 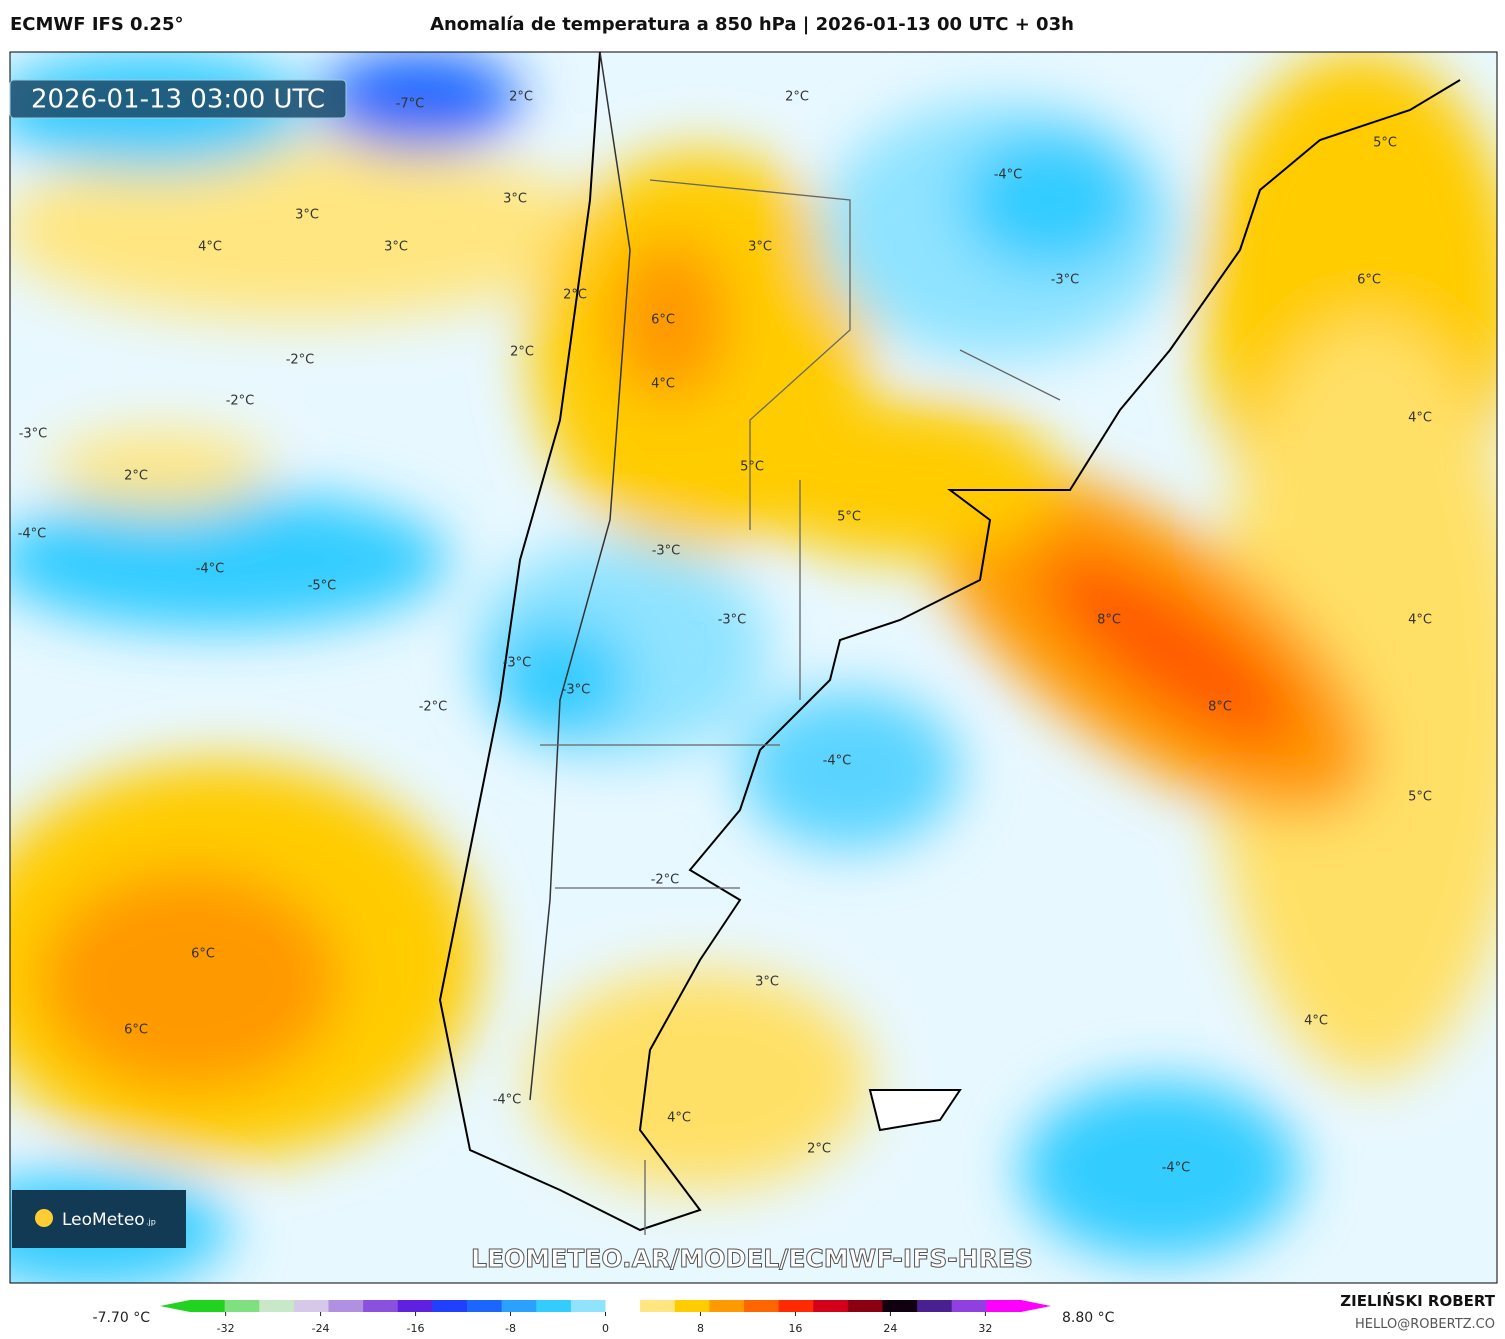 I want to click on colorbar-tick-label: 8, so click(x=700, y=1328).